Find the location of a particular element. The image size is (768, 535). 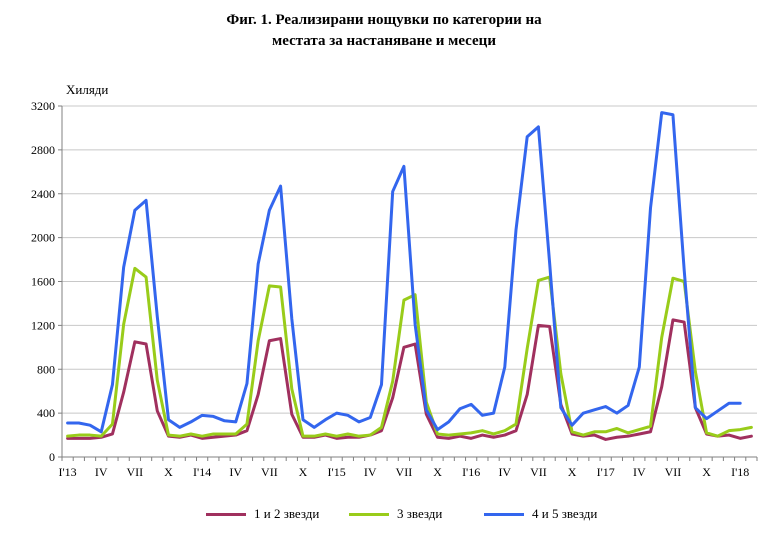

y-tick-label-3200: 3200 is located at coordinates (43, 106).